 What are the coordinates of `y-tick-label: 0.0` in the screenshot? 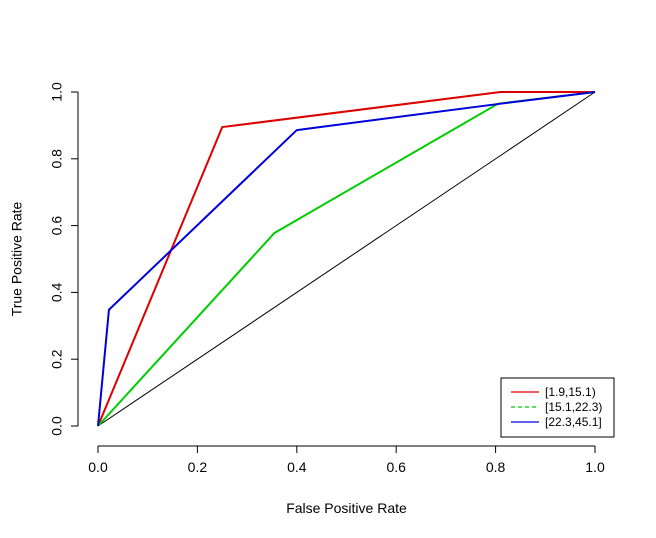 It's located at (57, 426).